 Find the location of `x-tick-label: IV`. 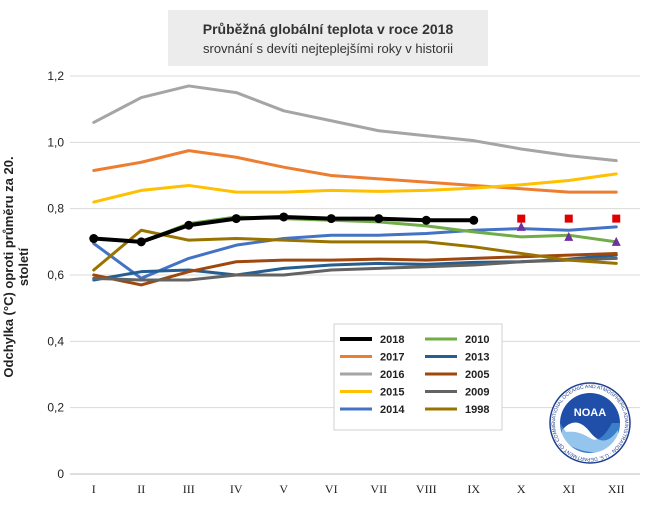

x-tick-label: IV is located at coordinates (236, 489).